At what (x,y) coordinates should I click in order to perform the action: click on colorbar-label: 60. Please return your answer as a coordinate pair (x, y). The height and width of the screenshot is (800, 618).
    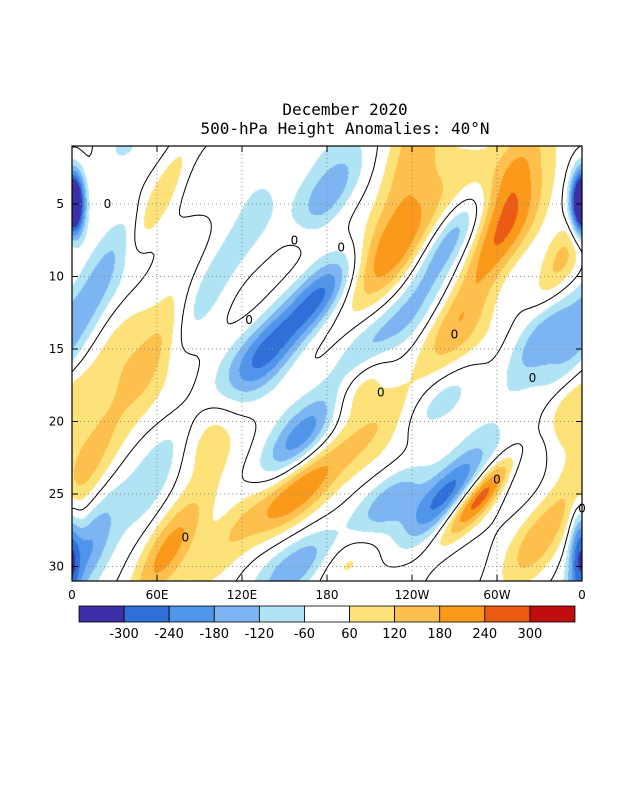
    Looking at the image, I should click on (349, 634).